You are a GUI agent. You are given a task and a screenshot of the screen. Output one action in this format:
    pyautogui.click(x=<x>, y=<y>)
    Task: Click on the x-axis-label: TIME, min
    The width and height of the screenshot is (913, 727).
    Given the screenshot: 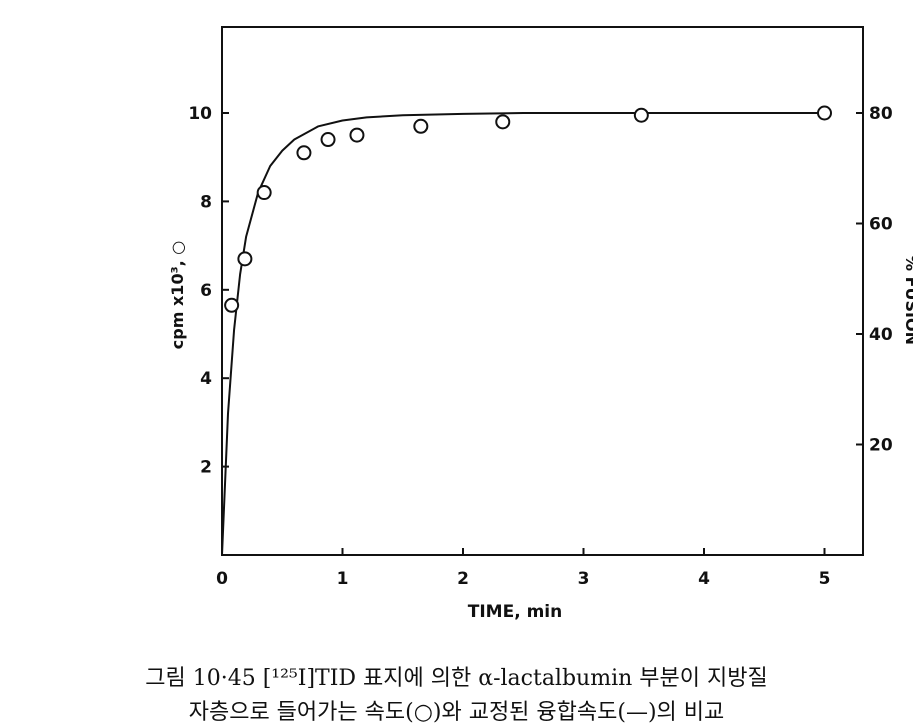 What is the action you would take?
    pyautogui.click(x=515, y=612)
    